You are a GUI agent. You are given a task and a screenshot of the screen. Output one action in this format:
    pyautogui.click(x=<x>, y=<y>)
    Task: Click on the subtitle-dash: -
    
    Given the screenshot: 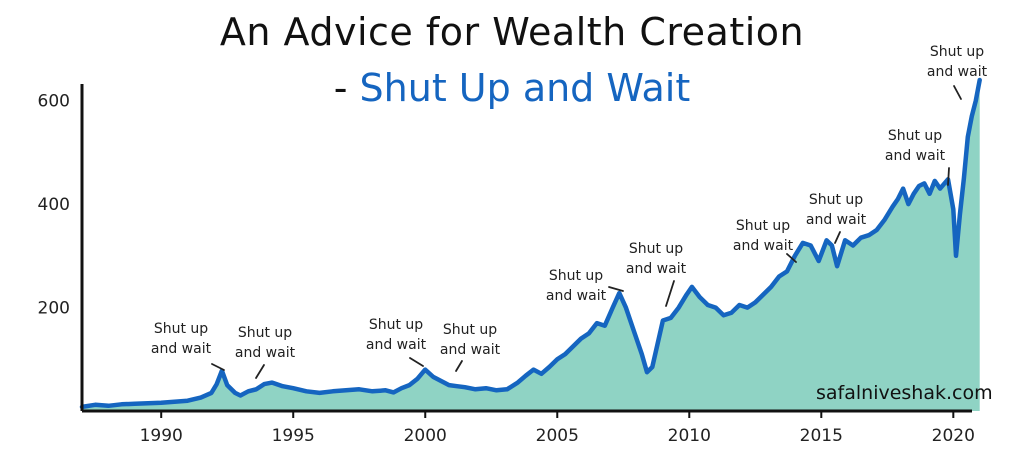 What is the action you would take?
    pyautogui.click(x=340, y=88)
    